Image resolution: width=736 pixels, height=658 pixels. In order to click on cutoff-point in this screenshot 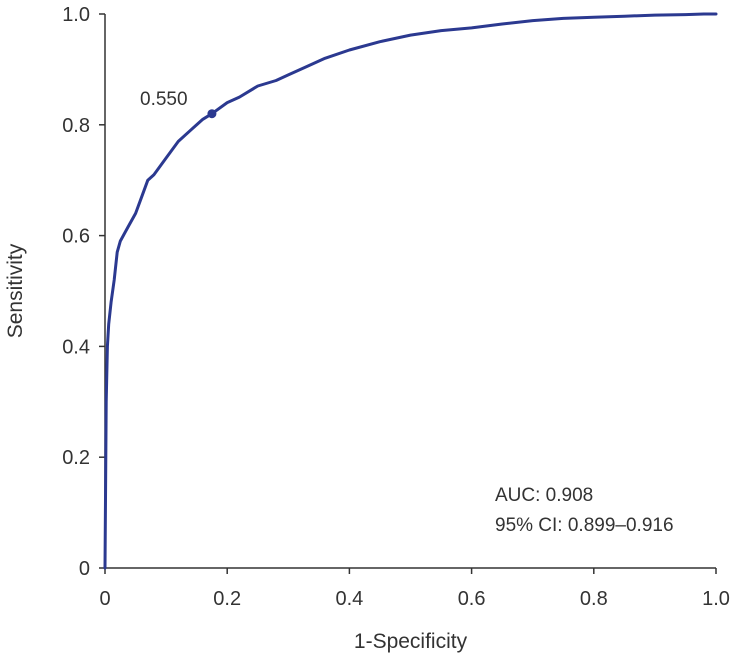, I will do `click(212, 114)`.